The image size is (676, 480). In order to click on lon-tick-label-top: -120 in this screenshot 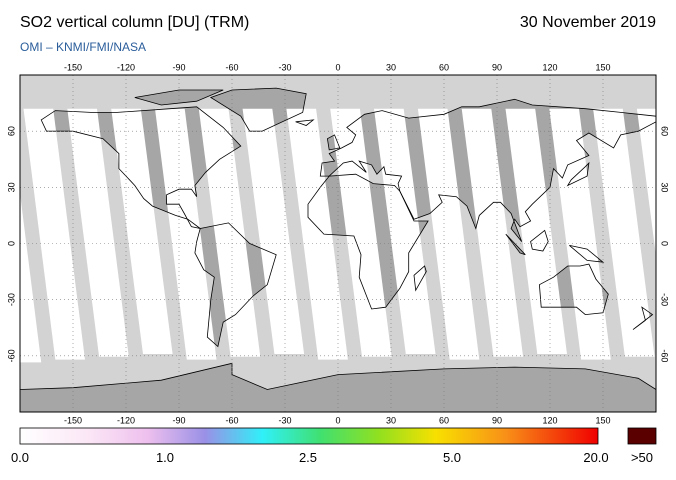, I will do `click(126, 67)`.